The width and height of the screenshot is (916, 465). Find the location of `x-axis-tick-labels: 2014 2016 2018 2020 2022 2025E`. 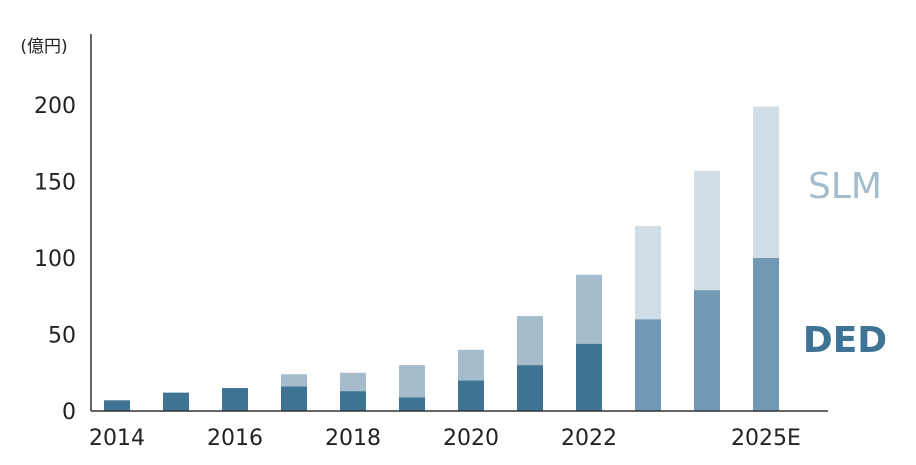

x-axis-tick-labels: 2014 2016 2018 2020 2022 2025E is located at coordinates (445, 438).